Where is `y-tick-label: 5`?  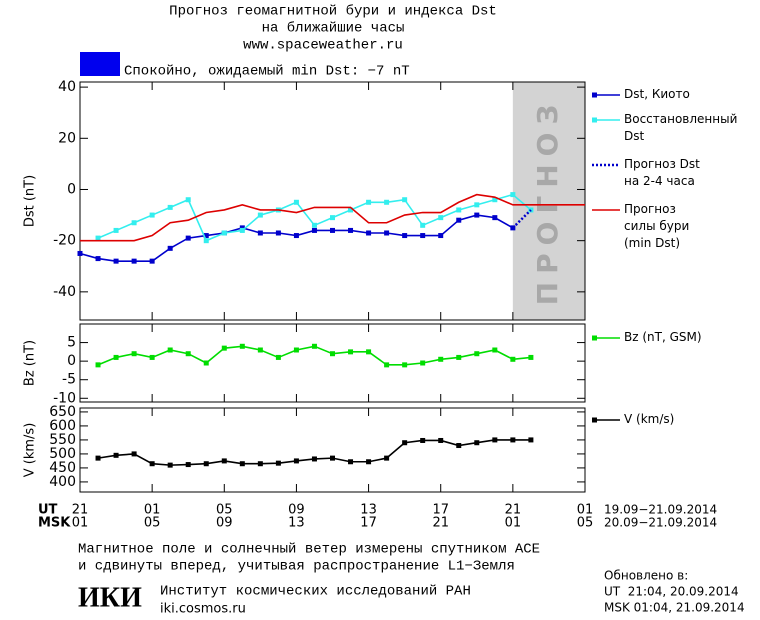
y-tick-label: 5 is located at coordinates (71, 343).